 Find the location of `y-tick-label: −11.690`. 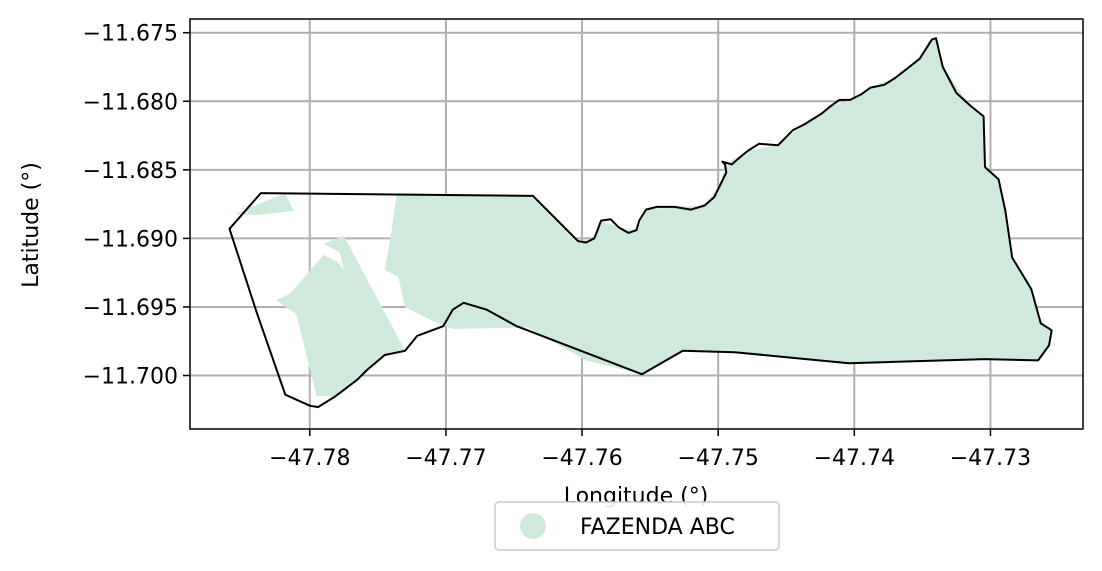

y-tick-label: −11.690 is located at coordinates (130, 239).